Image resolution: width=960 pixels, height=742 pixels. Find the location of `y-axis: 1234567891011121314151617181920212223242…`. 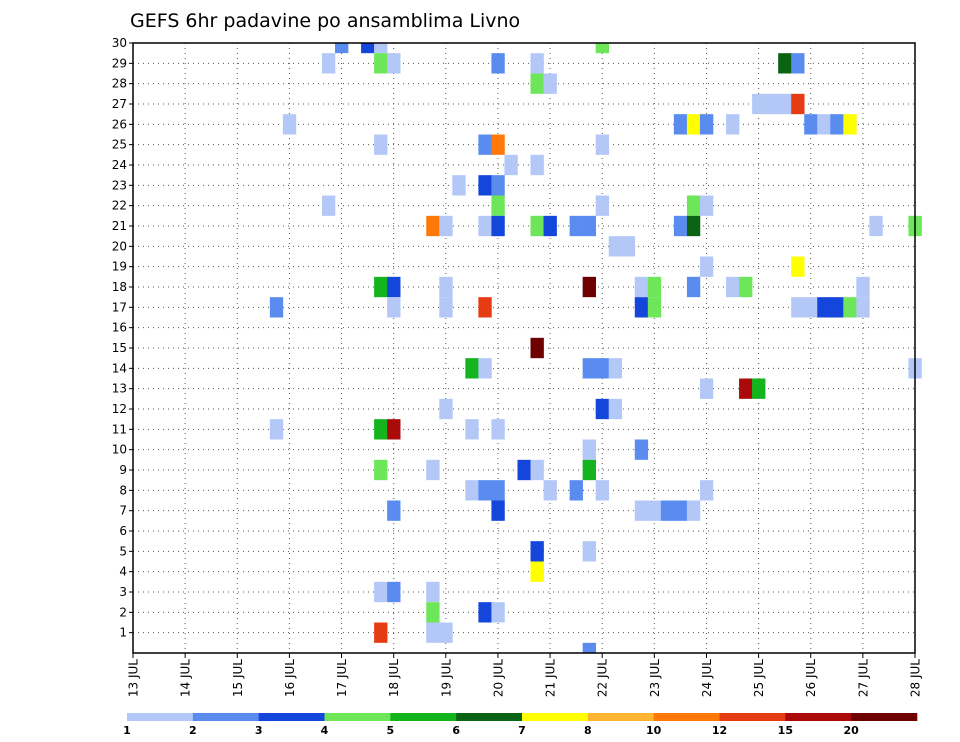

y-axis: 1234567891011121314151617181920212223242… is located at coordinates (122, 338).